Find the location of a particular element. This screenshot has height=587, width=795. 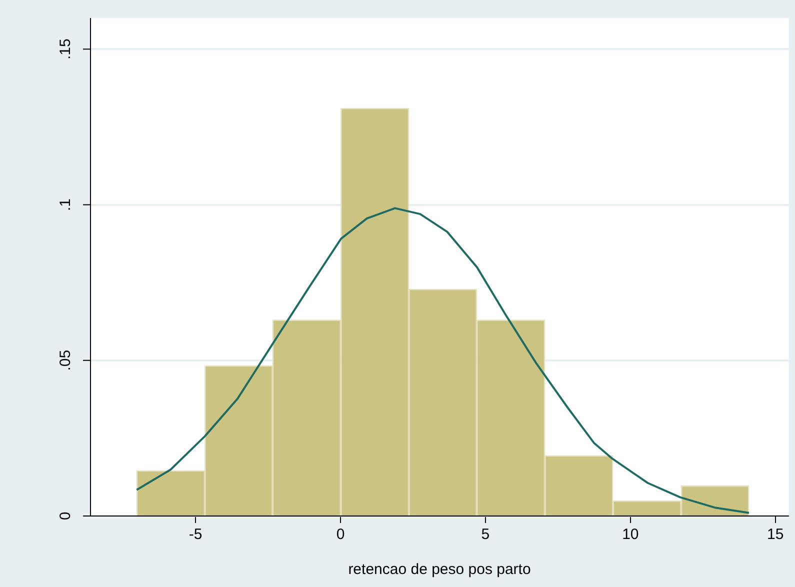

y-tick-label: .05 is located at coordinates (65, 360).